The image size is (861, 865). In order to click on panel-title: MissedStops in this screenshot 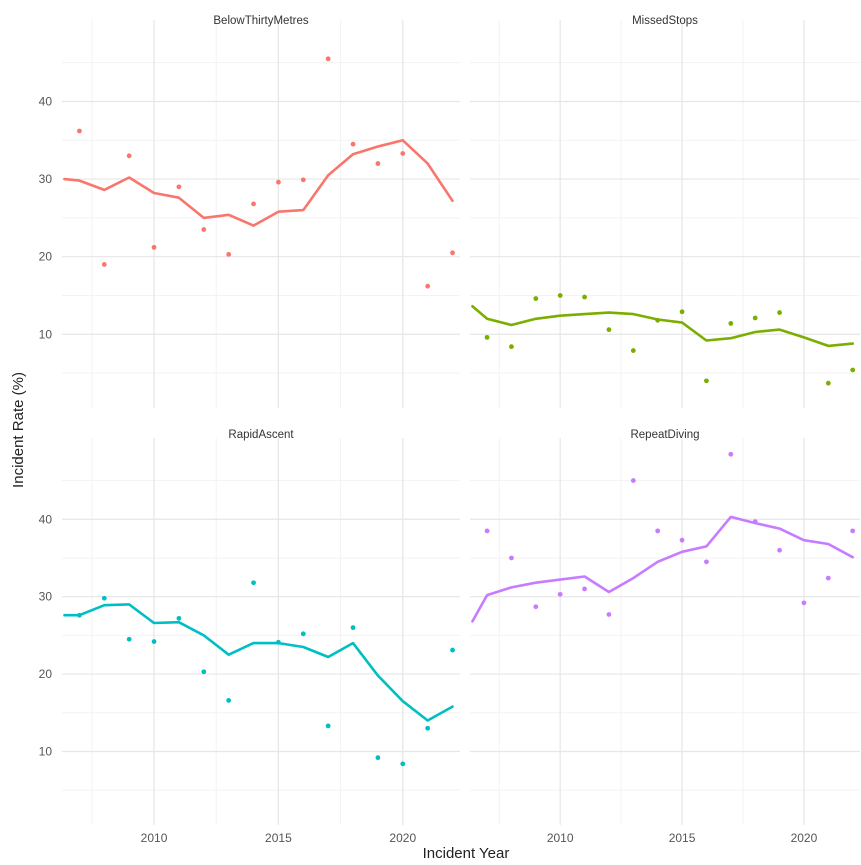, I will do `click(665, 21)`.